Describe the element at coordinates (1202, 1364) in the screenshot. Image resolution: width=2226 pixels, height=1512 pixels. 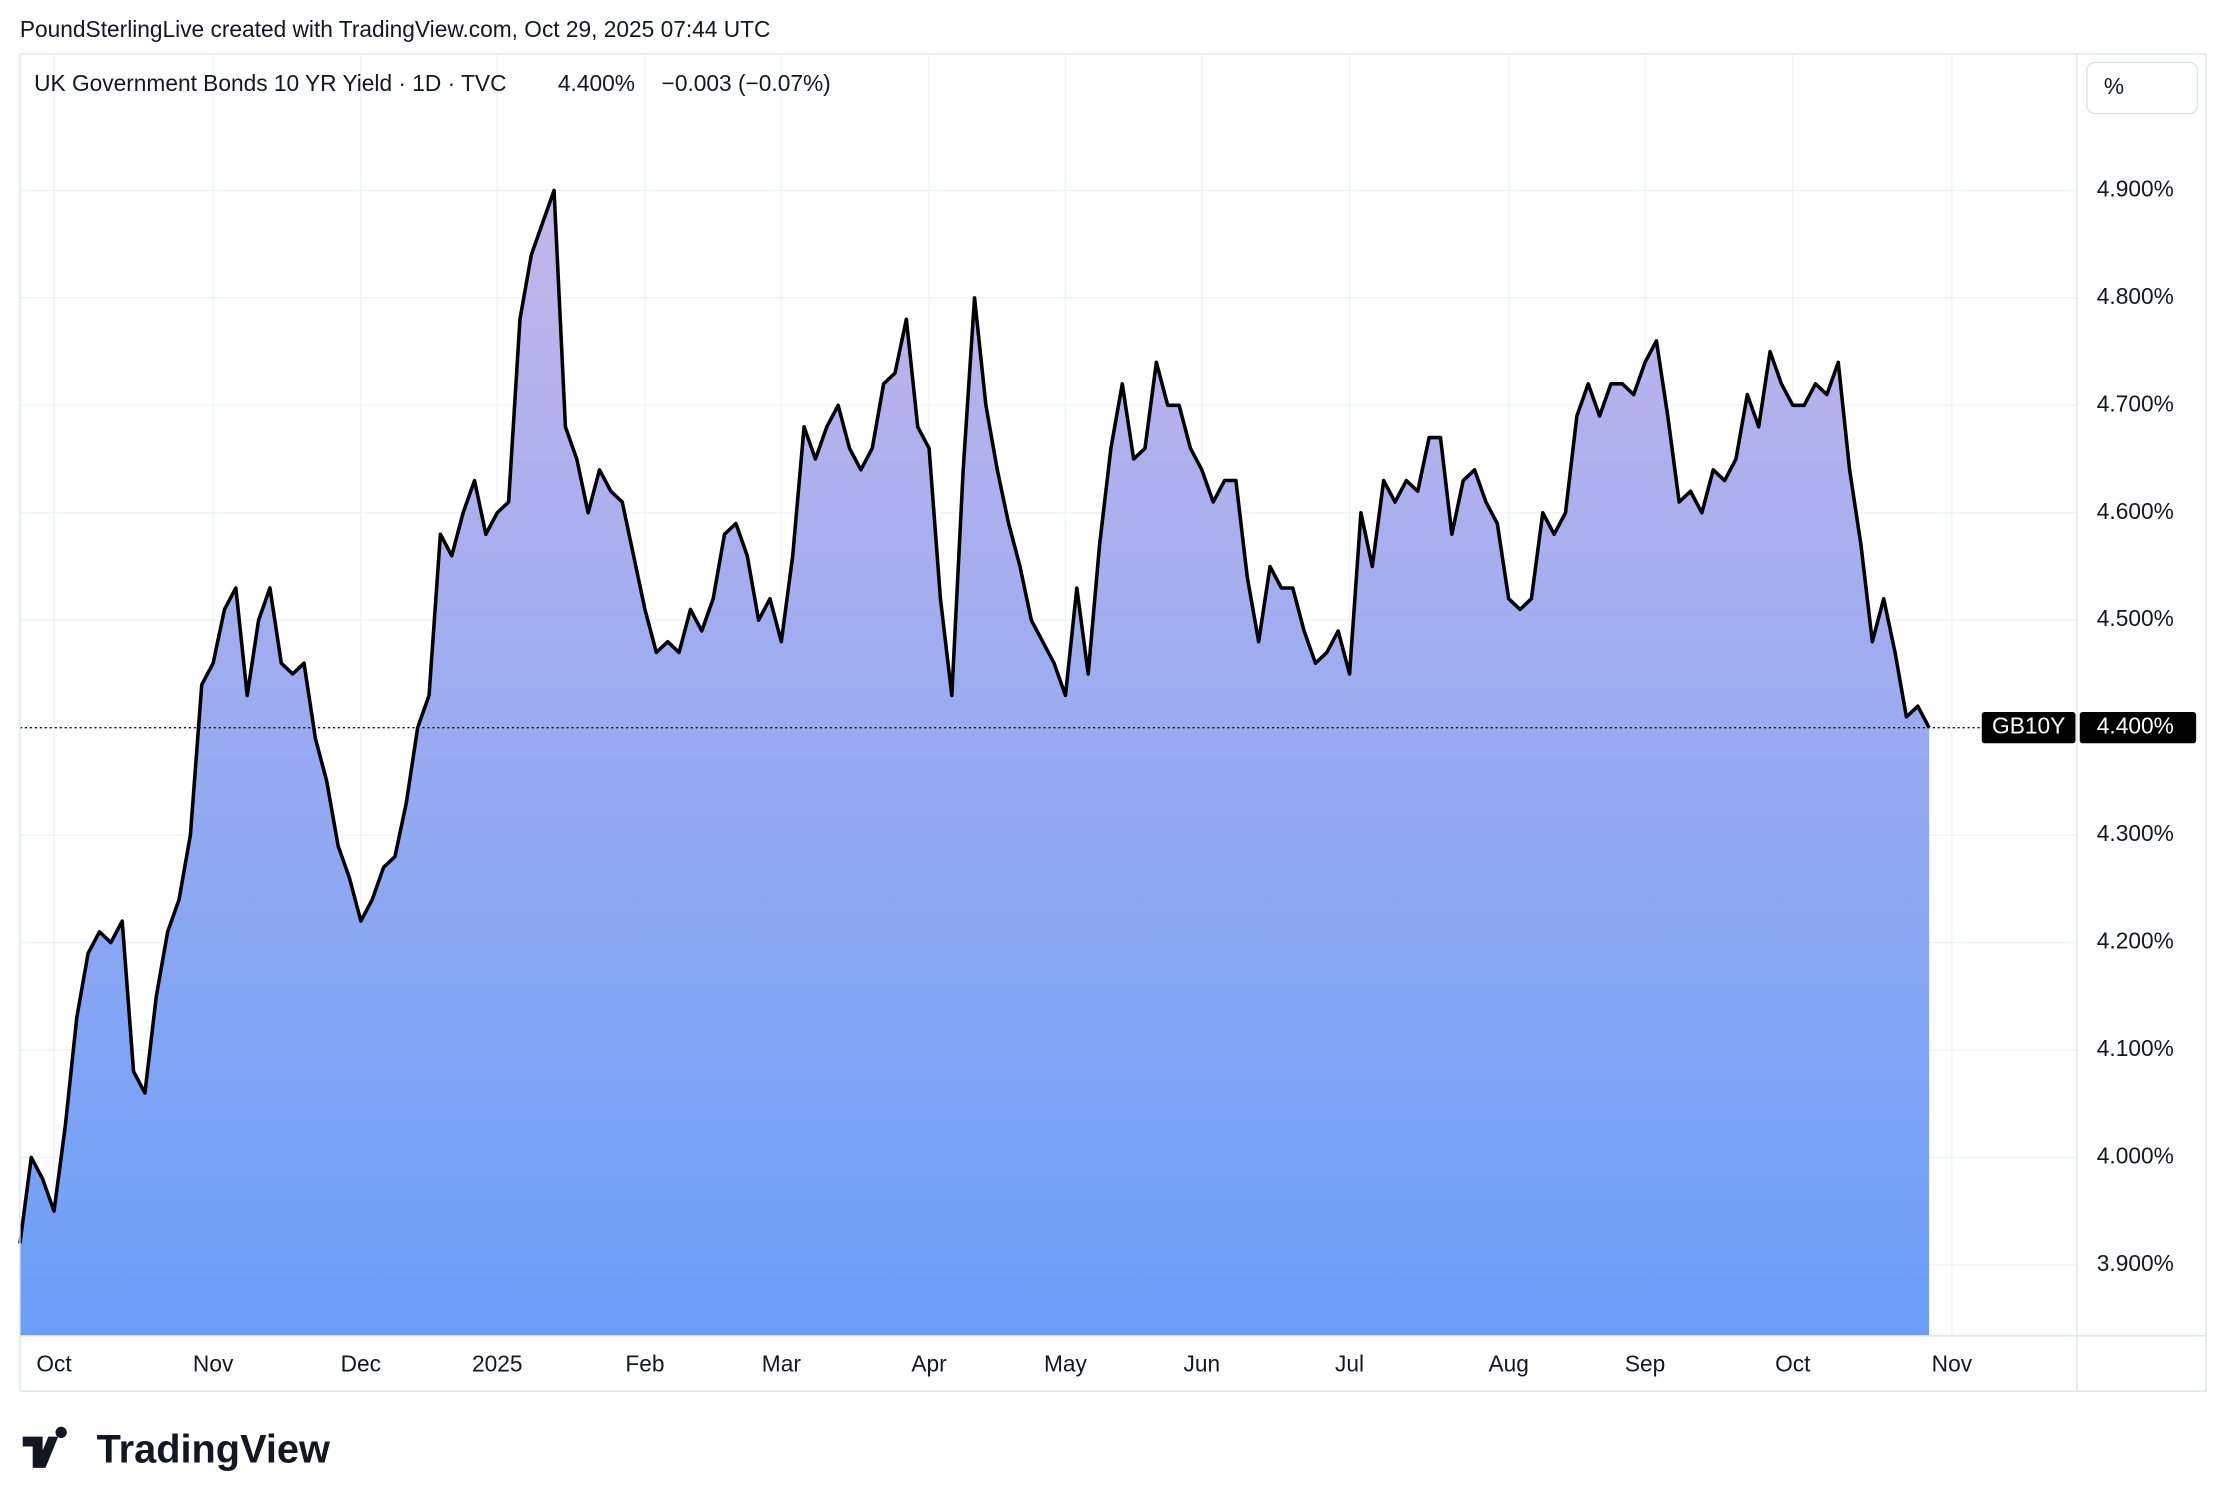
I see `x-tick-label: Jun` at that location.